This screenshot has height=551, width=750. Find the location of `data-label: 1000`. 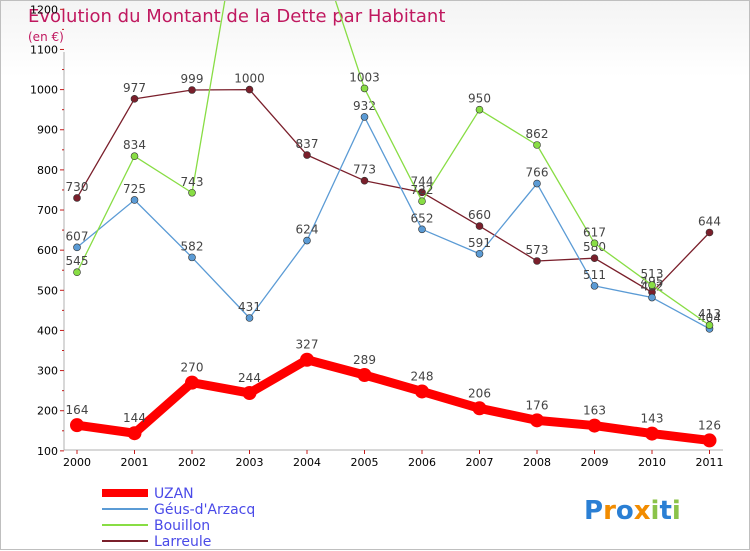

data-label: 1000 is located at coordinates (249, 79).